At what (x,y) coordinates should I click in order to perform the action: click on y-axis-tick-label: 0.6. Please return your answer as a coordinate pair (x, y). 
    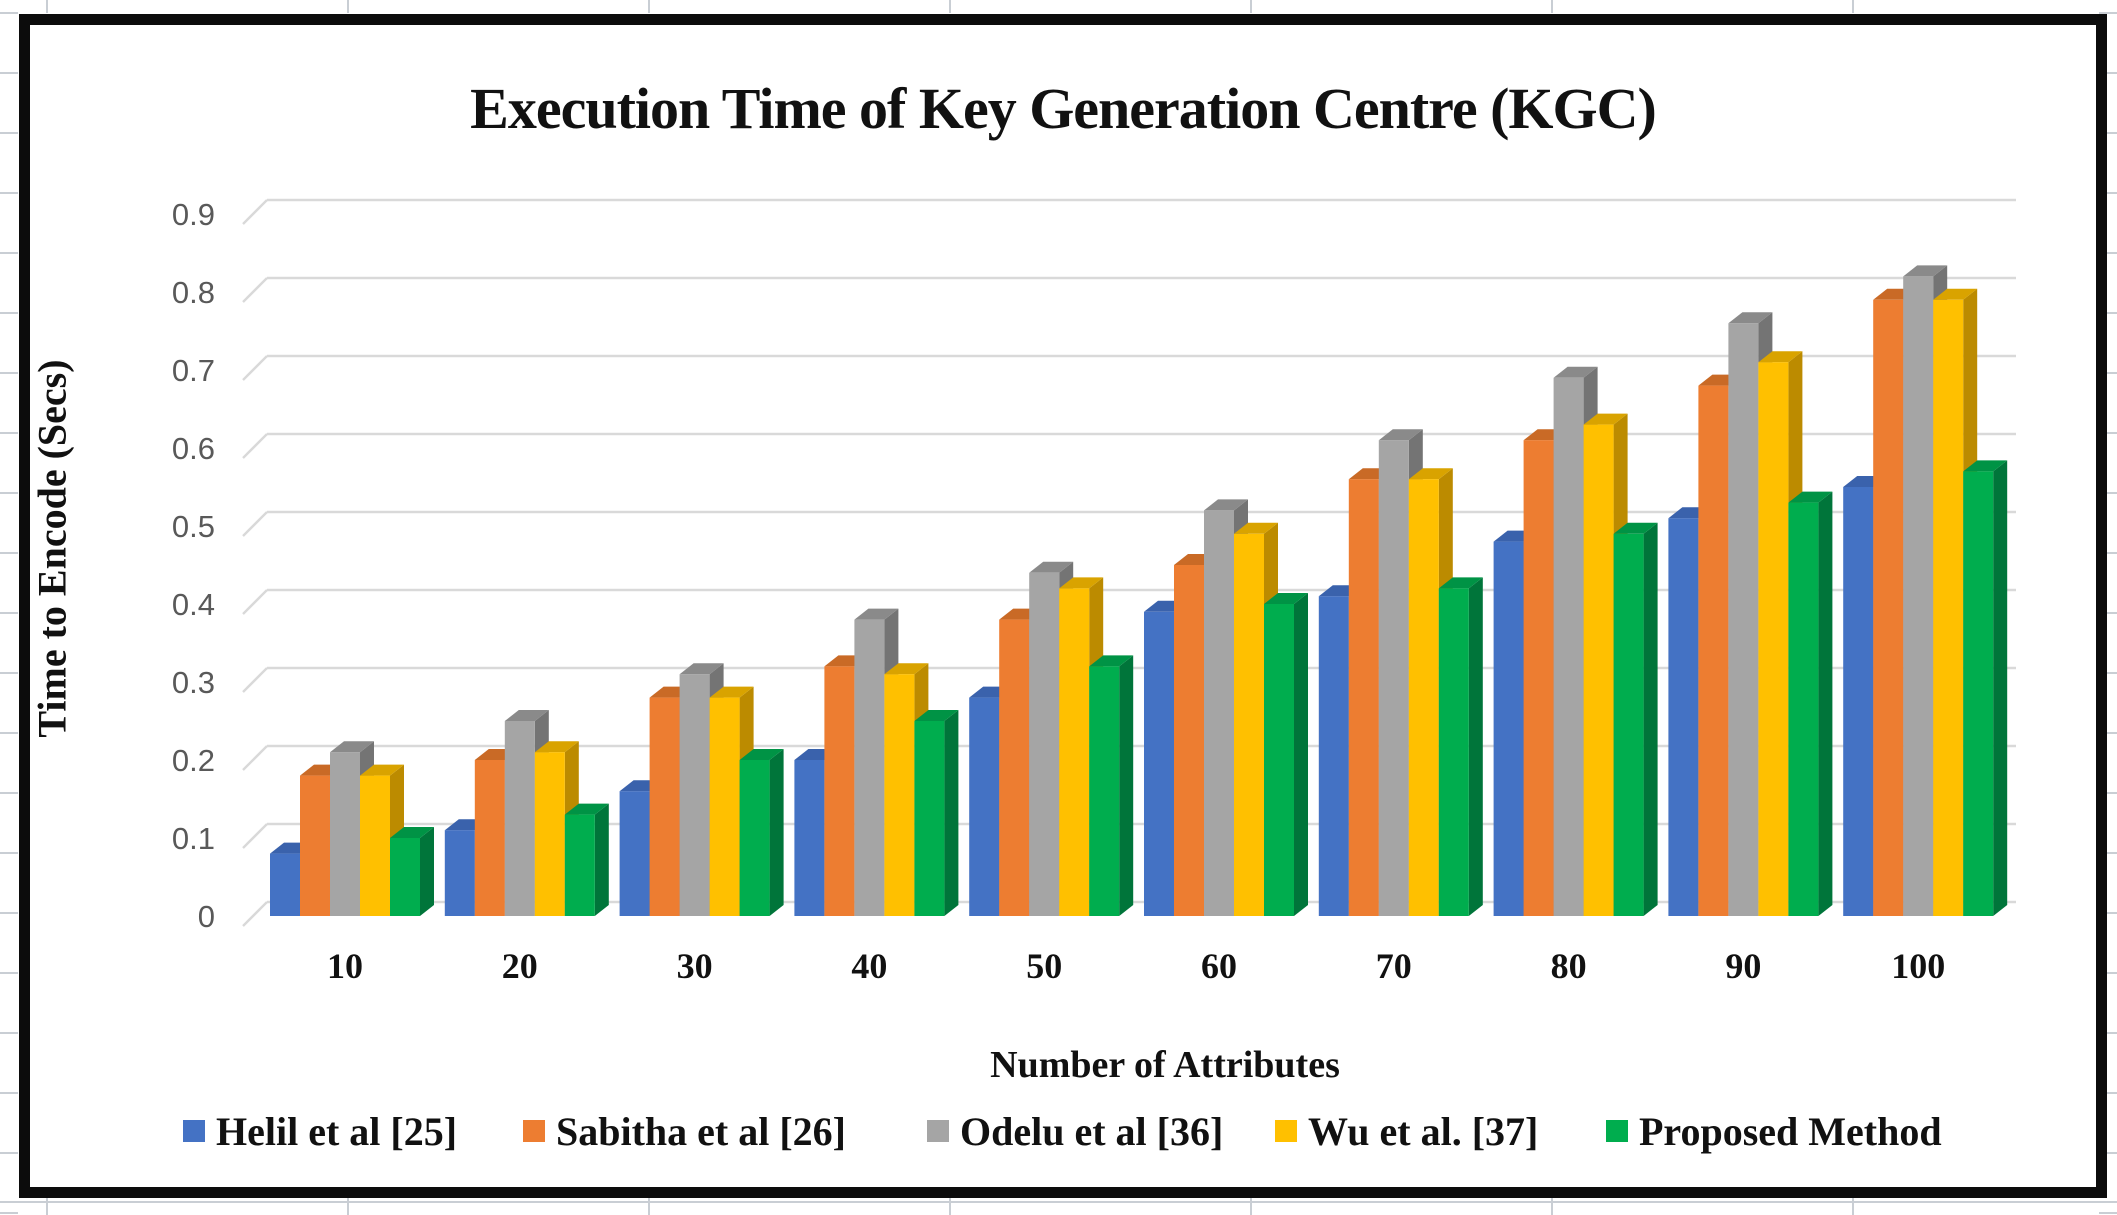
    Looking at the image, I should click on (193, 448).